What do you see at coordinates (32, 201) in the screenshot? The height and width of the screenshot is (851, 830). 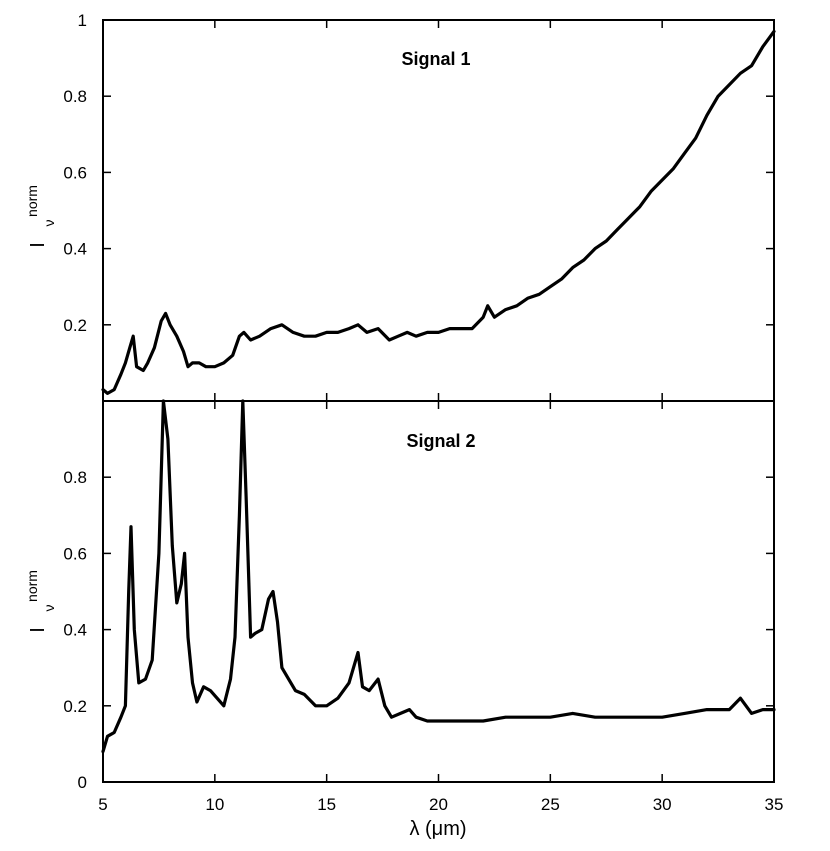 I see `y-axis-label-superscript-1: norm` at bounding box center [32, 201].